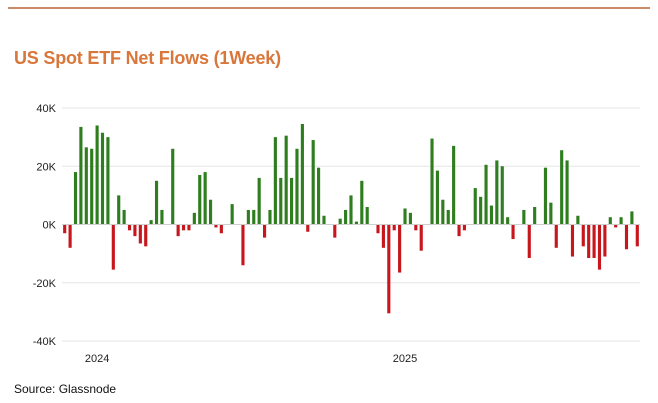 The height and width of the screenshot is (403, 658). What do you see at coordinates (251, 359) in the screenshot?
I see `x-axis-ticks: 202420252026` at bounding box center [251, 359].